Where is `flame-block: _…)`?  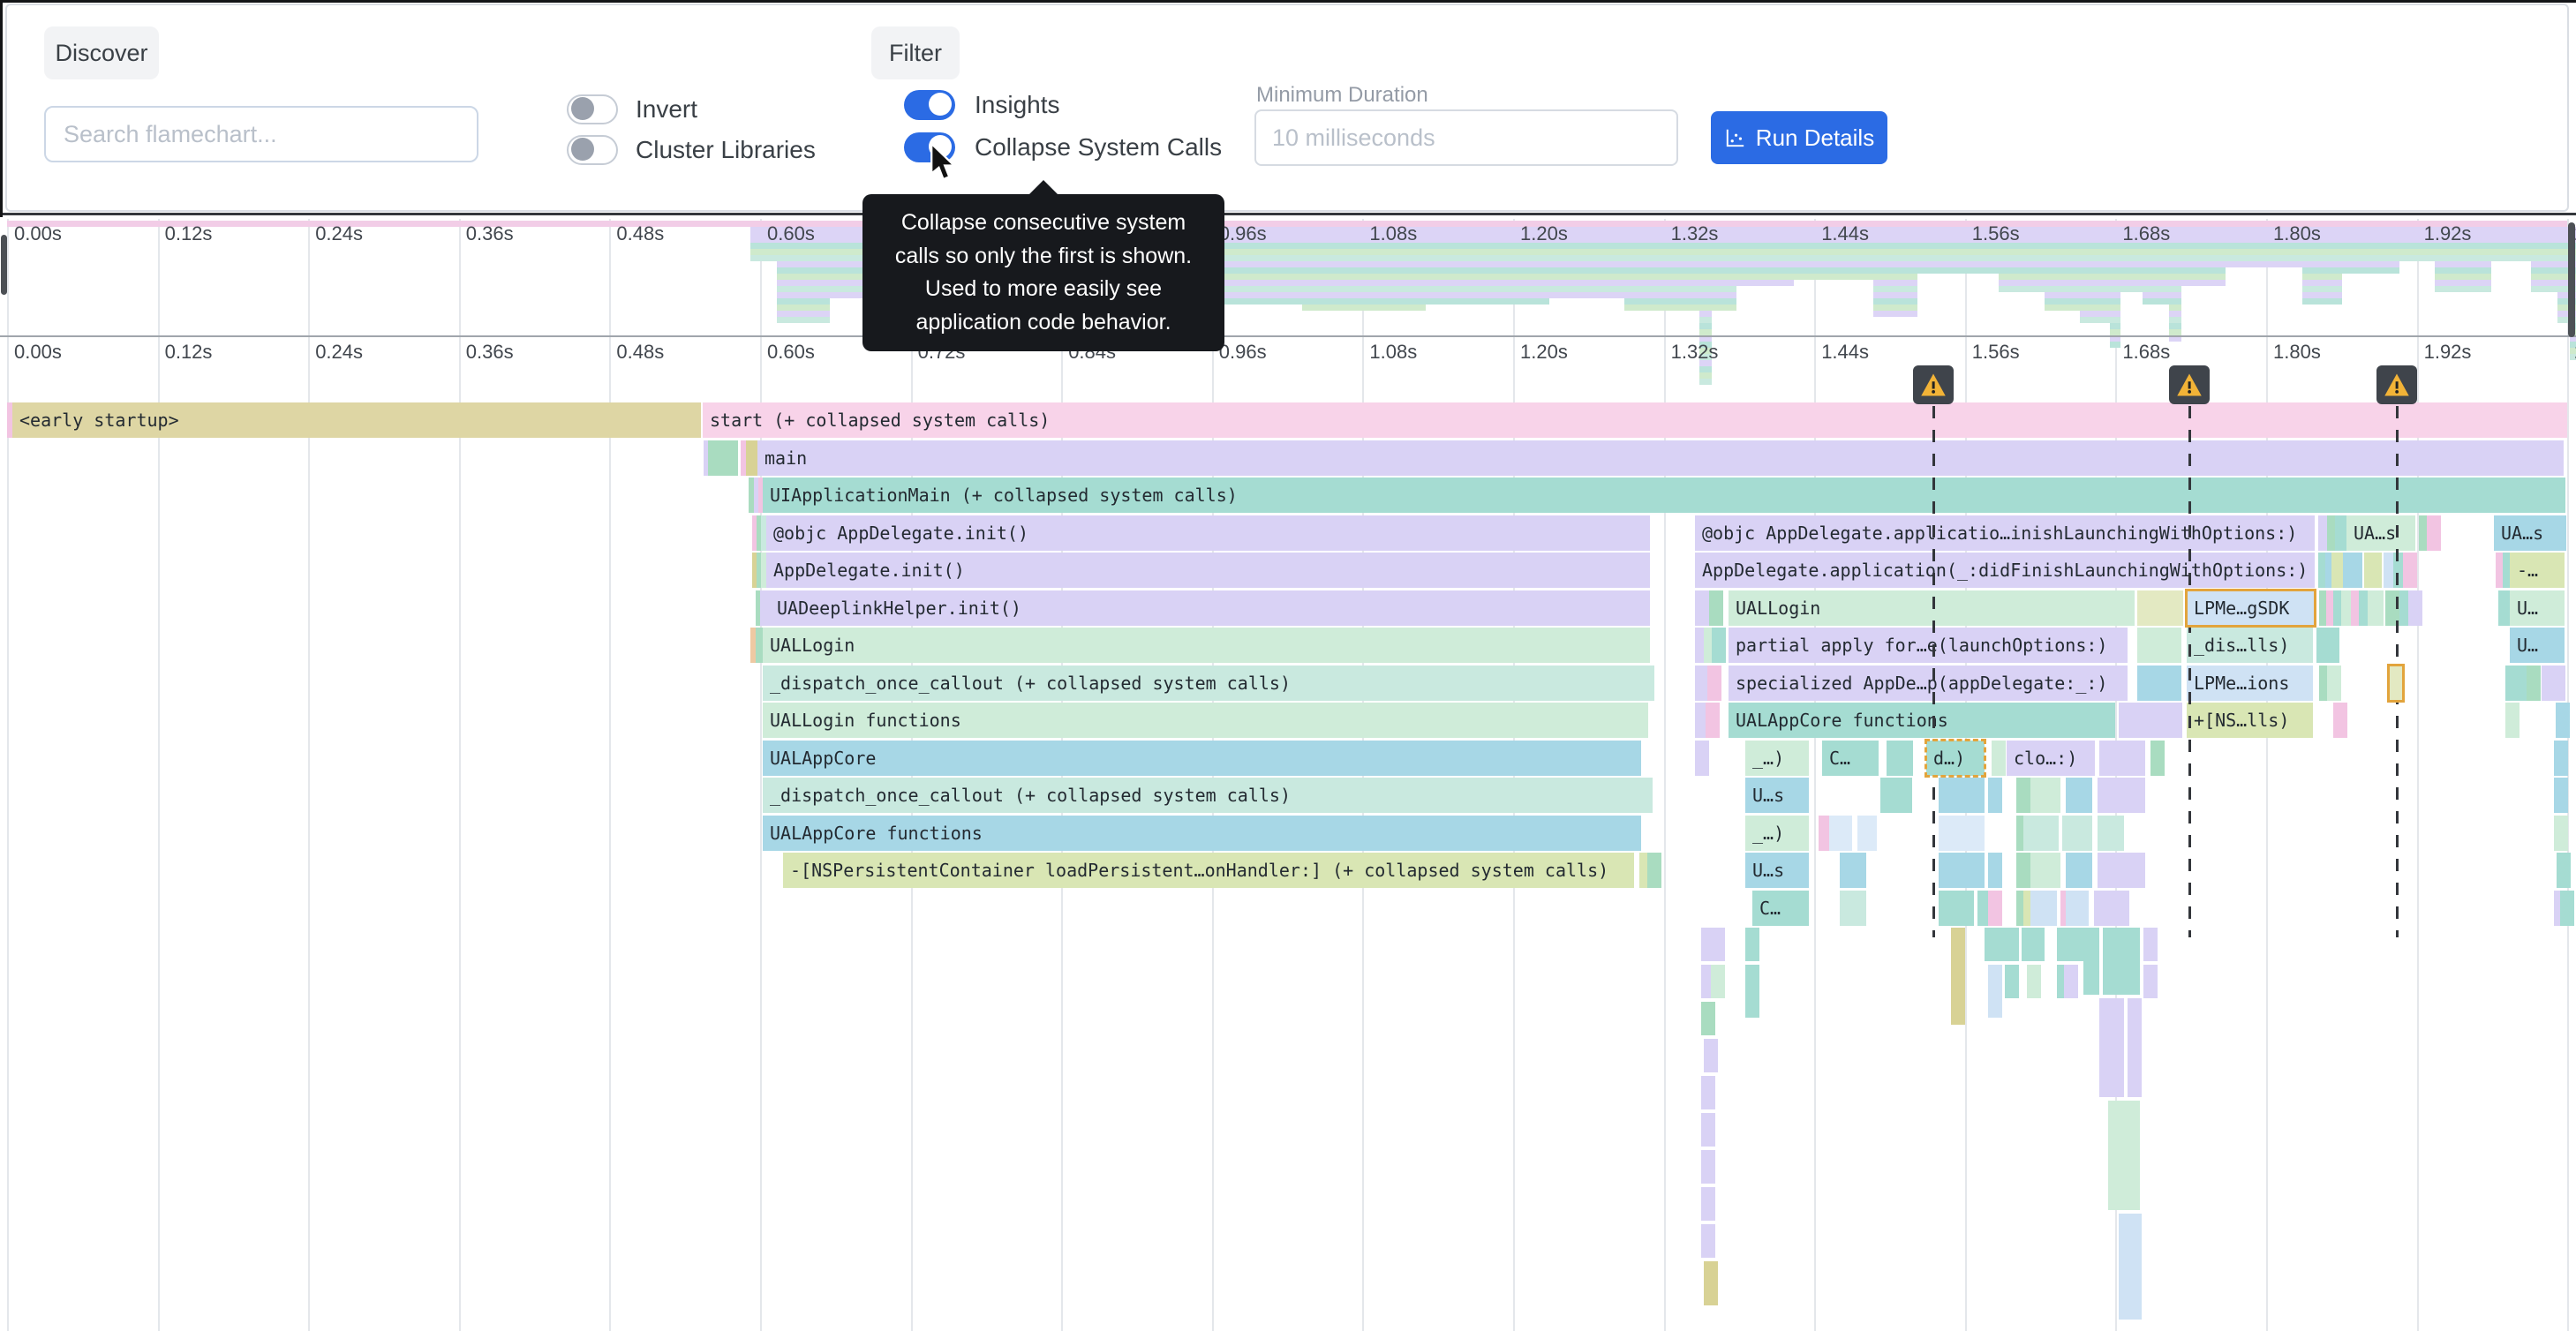 flame-block: _…) is located at coordinates (1777, 833).